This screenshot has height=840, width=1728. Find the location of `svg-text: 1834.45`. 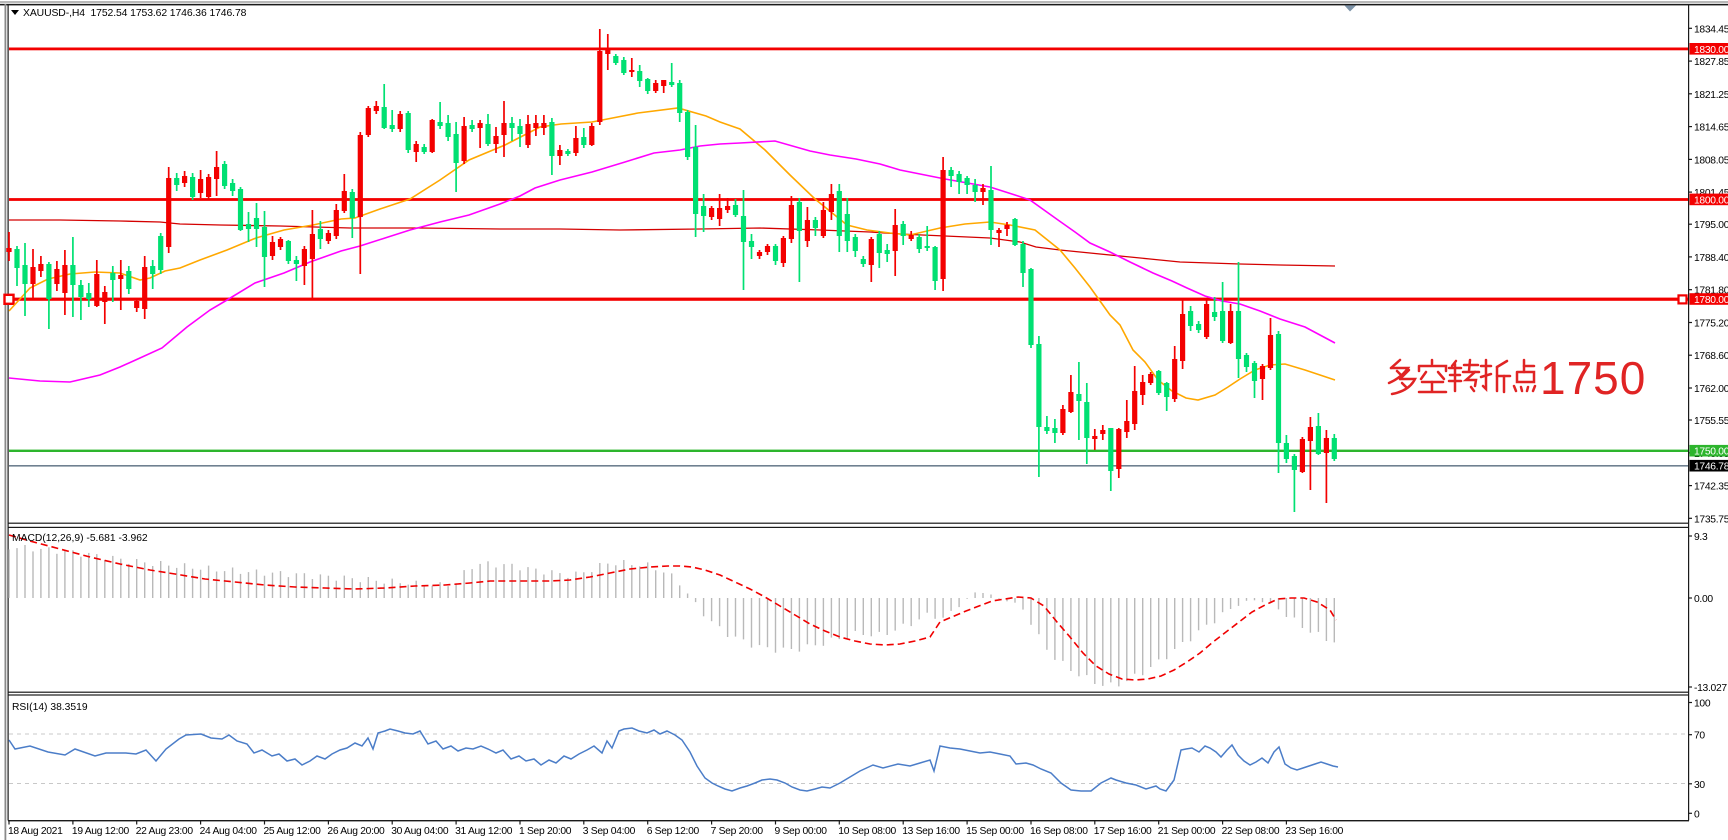

svg-text: 1834.45 is located at coordinates (1711, 29).